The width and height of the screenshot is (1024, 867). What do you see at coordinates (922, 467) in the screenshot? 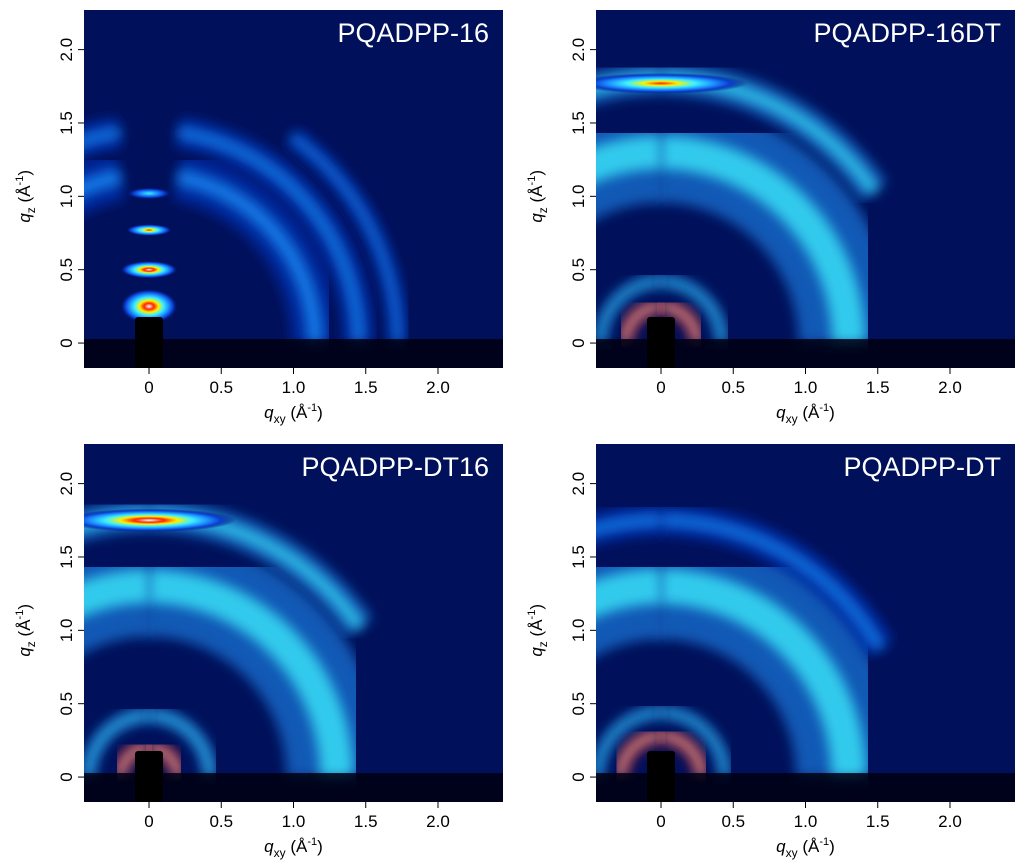
I see `panel-title: PQADPP-DT` at bounding box center [922, 467].